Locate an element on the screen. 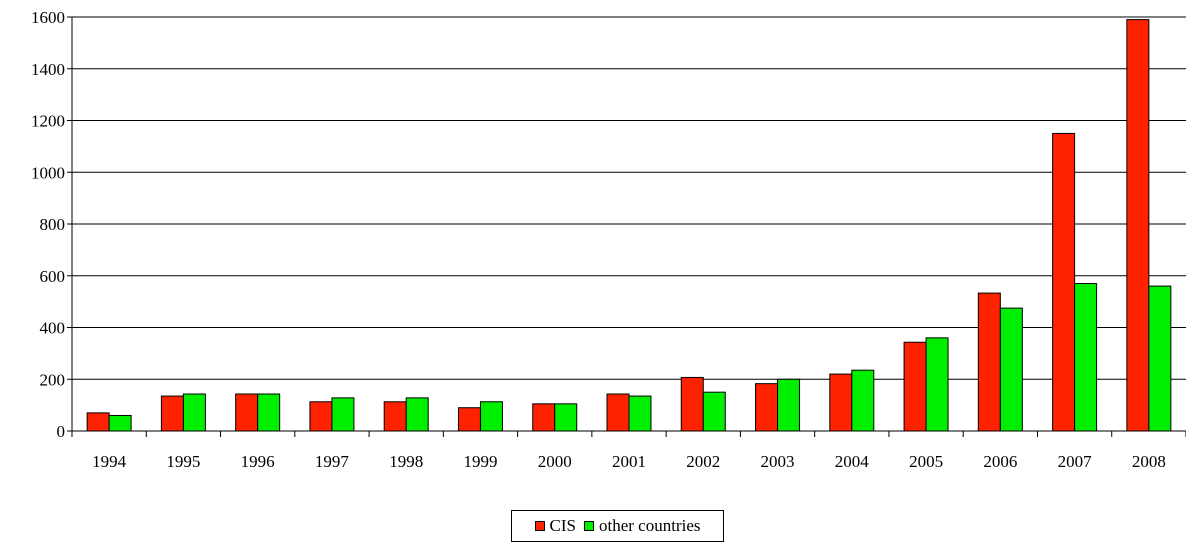 This screenshot has width=1186, height=544. x-tick-label: 1997 is located at coordinates (332, 461).